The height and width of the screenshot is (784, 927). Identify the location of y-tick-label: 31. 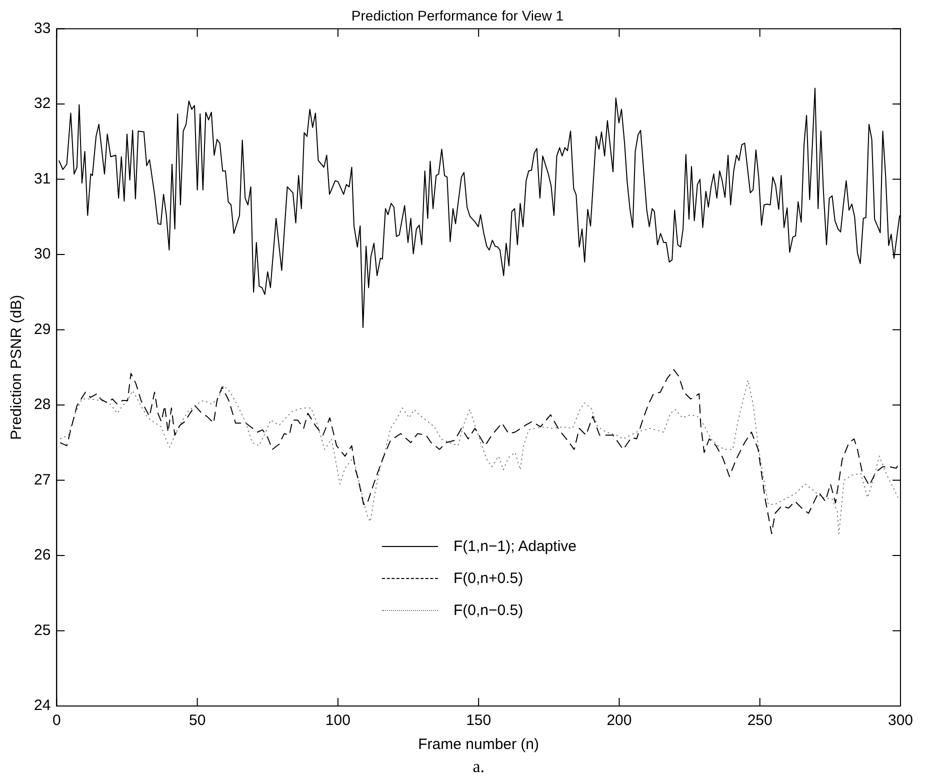
(42, 179).